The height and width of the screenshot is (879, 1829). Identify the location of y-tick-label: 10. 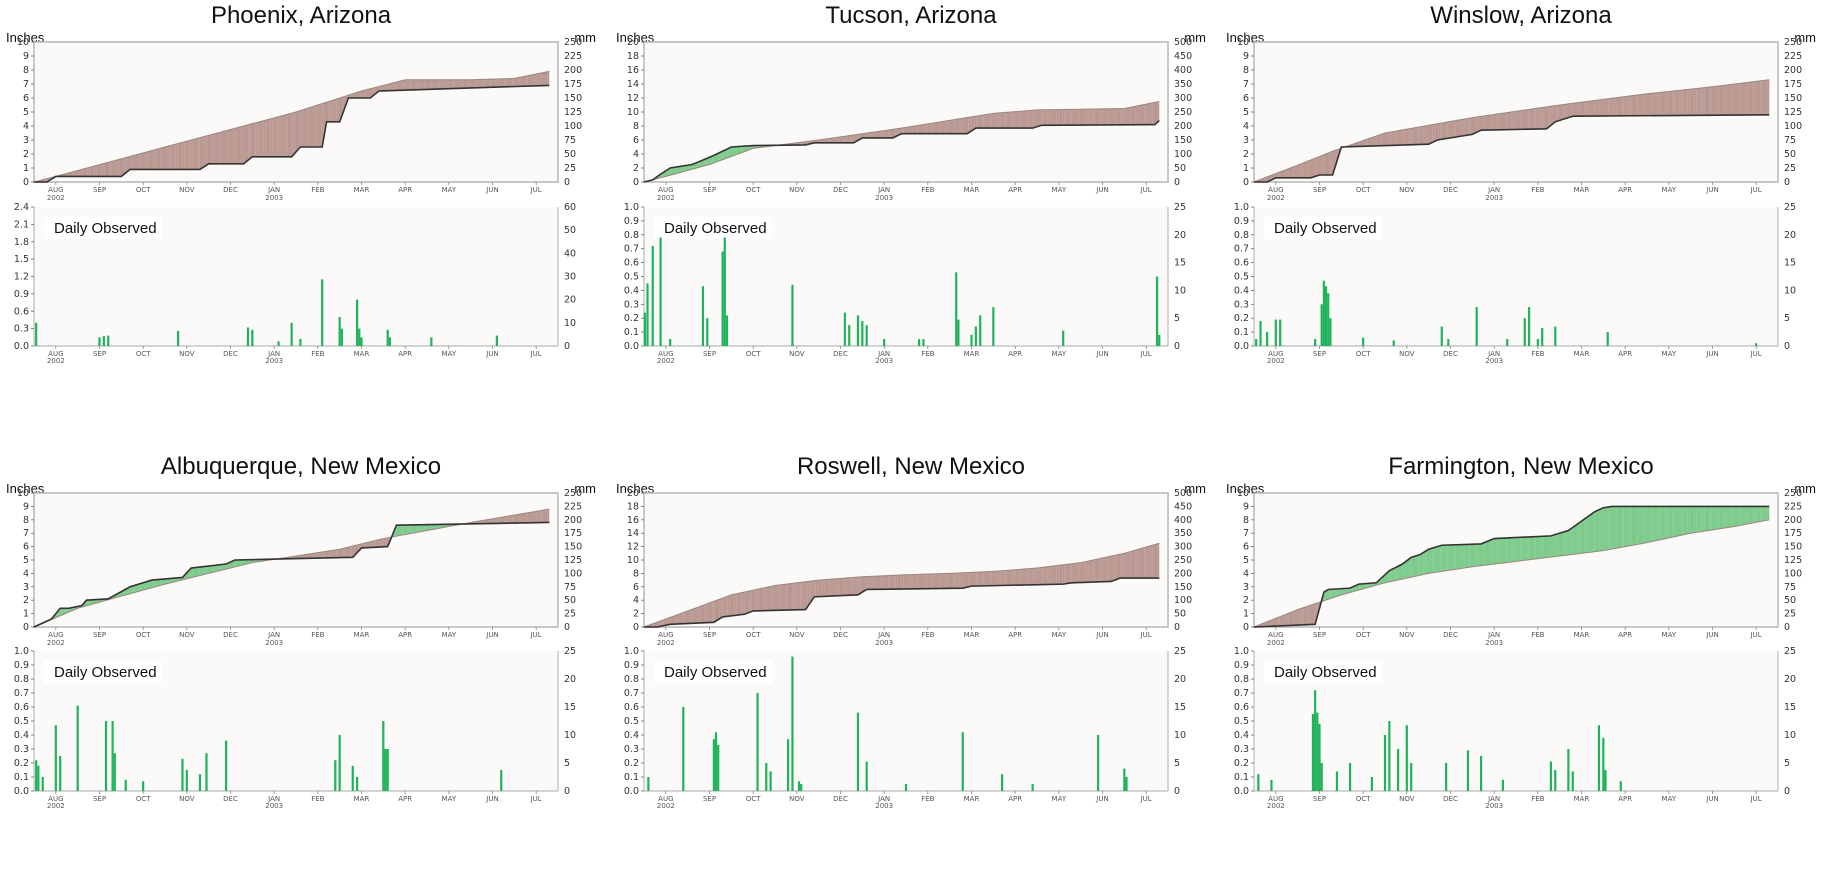
(1243, 493).